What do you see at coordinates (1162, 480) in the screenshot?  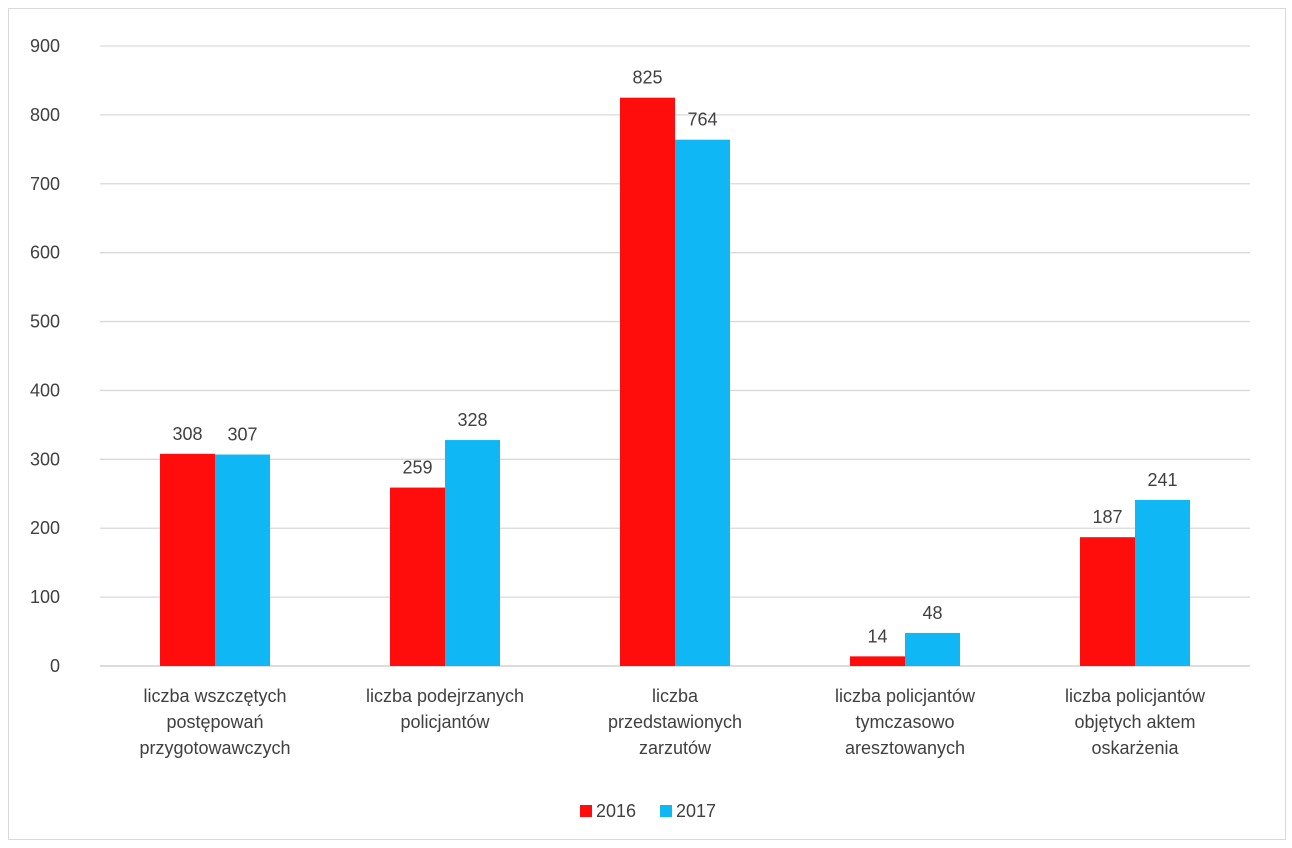 I see `data-label-2017-5: 241` at bounding box center [1162, 480].